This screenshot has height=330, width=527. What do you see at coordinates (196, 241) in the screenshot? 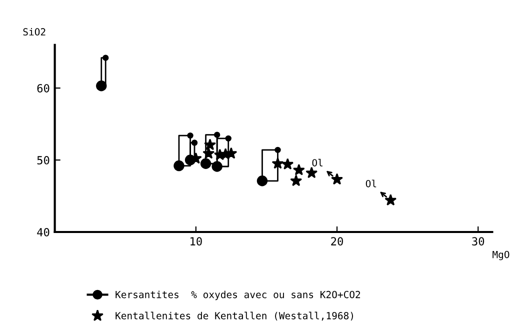
I see `x-tick-label: 10` at bounding box center [196, 241].